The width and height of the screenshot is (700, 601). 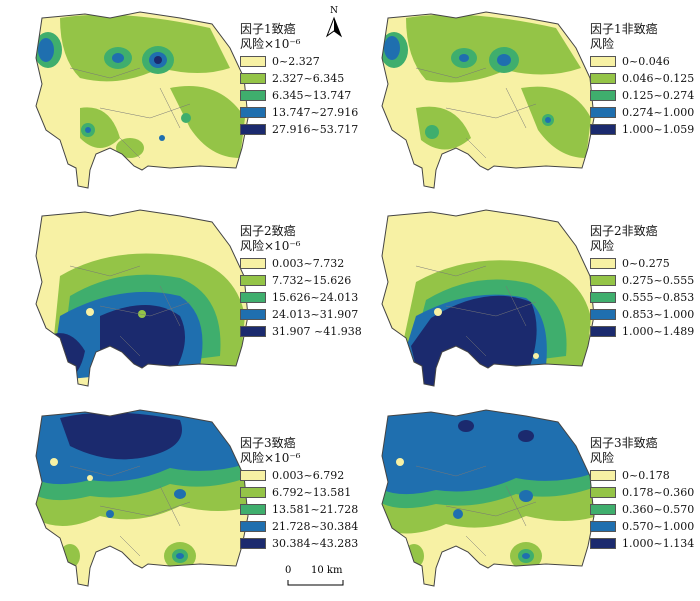 I want to click on legend-3-class-4: 24.013~31.907, so click(x=301, y=314).